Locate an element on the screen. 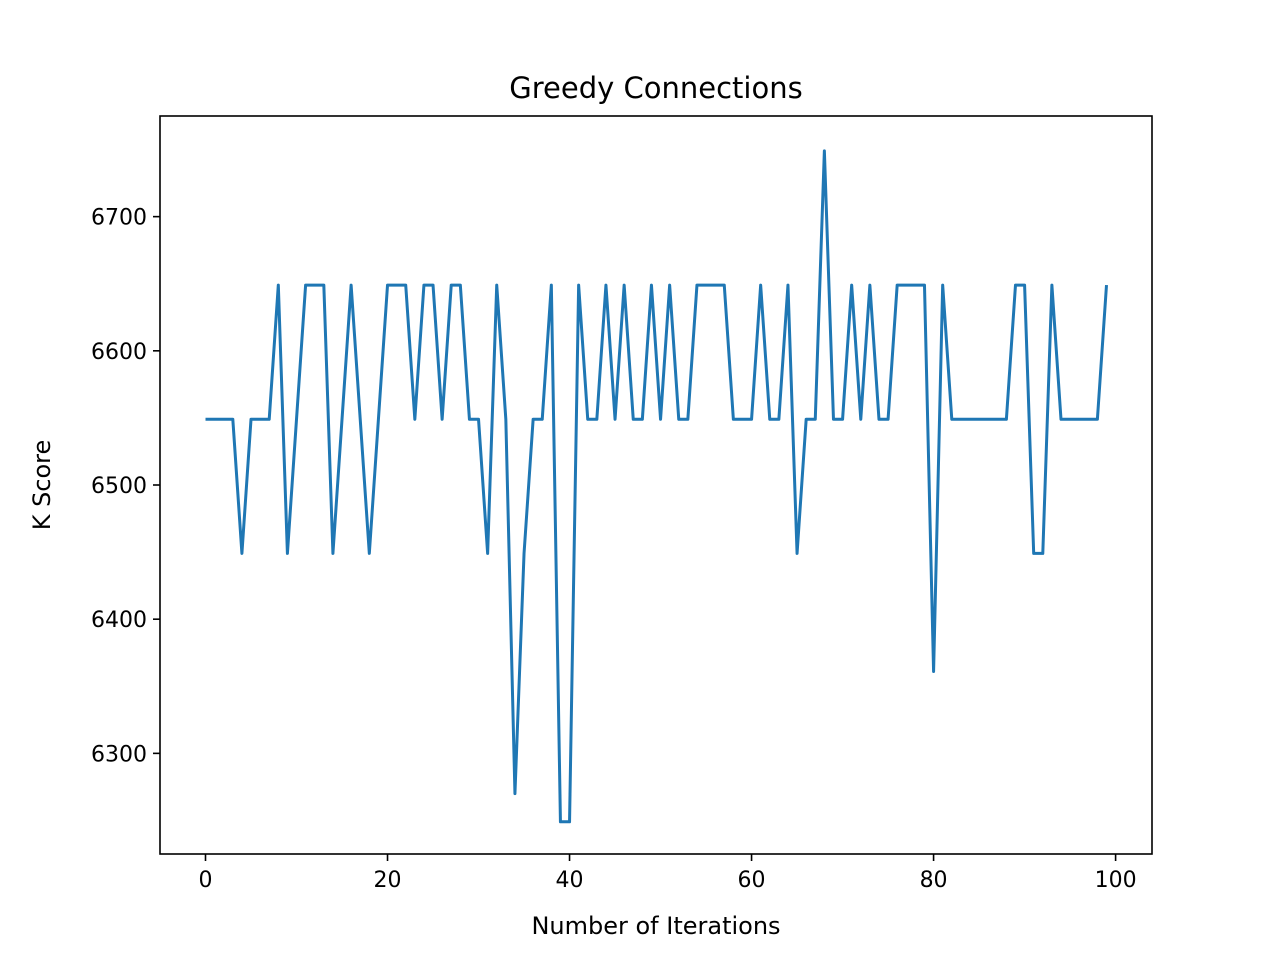 The image size is (1280, 960). y-tick-label: 6600 is located at coordinates (119, 352).